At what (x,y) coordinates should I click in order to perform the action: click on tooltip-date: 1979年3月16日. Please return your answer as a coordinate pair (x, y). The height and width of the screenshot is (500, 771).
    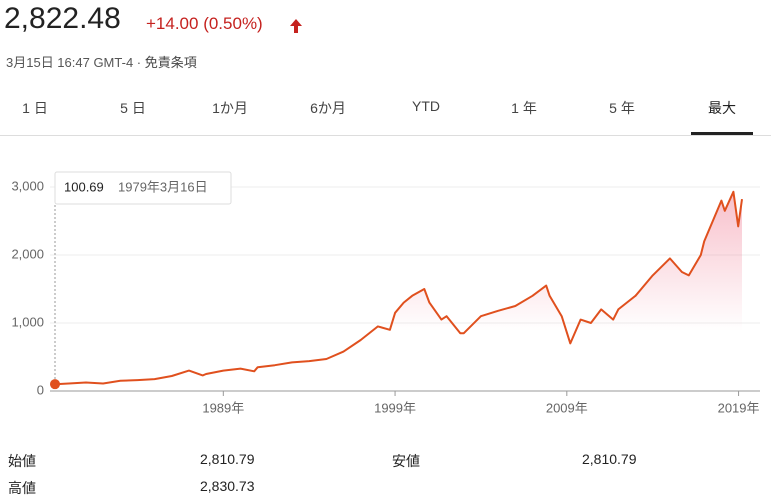
    Looking at the image, I should click on (163, 186).